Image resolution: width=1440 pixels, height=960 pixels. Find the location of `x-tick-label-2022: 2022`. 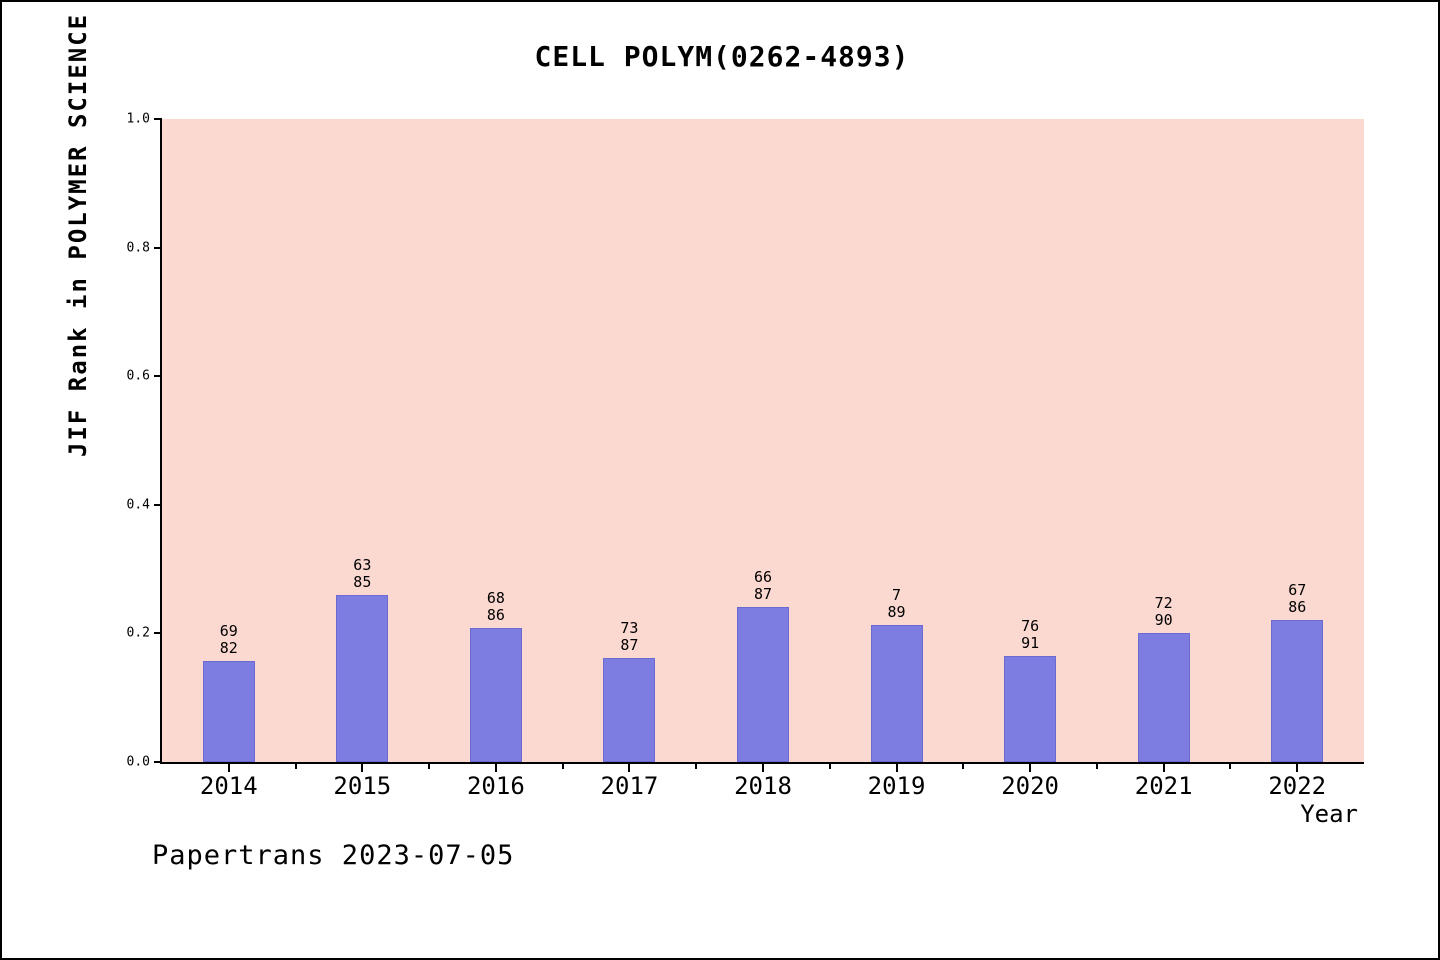

x-tick-label-2022: 2022 is located at coordinates (1297, 786).